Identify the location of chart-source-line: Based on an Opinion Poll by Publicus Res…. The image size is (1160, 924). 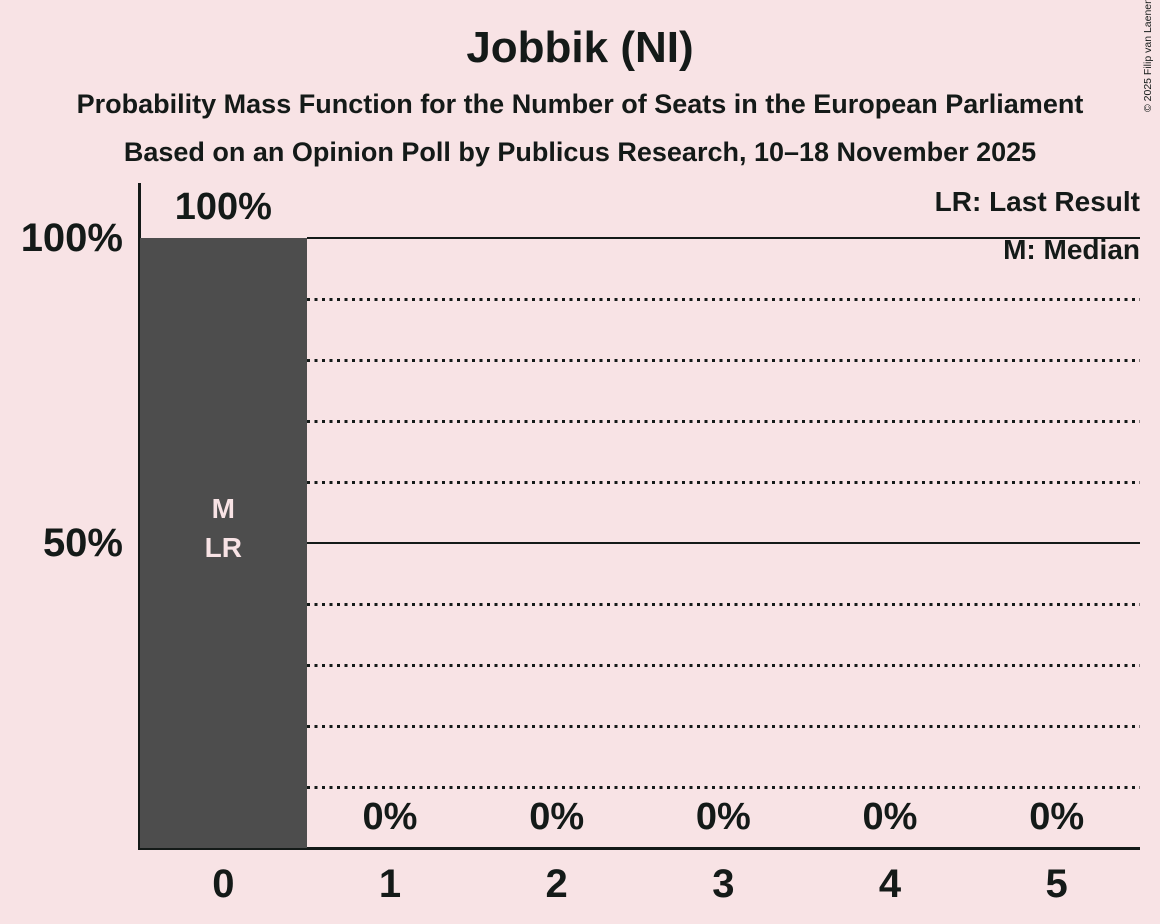
(580, 152).